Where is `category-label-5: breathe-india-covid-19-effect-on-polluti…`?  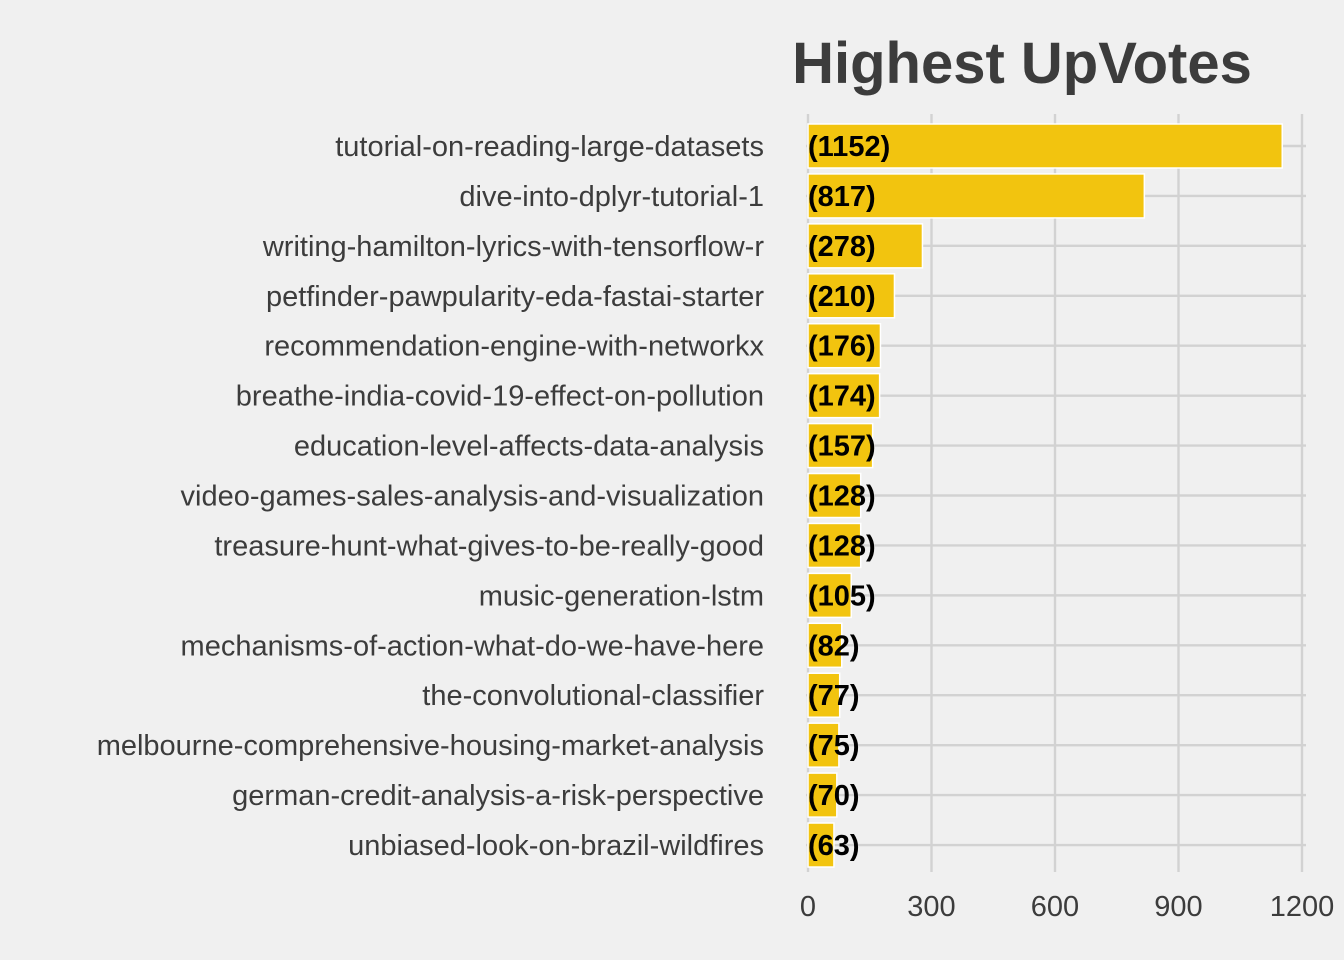 category-label-5: breathe-india-covid-19-effect-on-polluti… is located at coordinates (500, 397).